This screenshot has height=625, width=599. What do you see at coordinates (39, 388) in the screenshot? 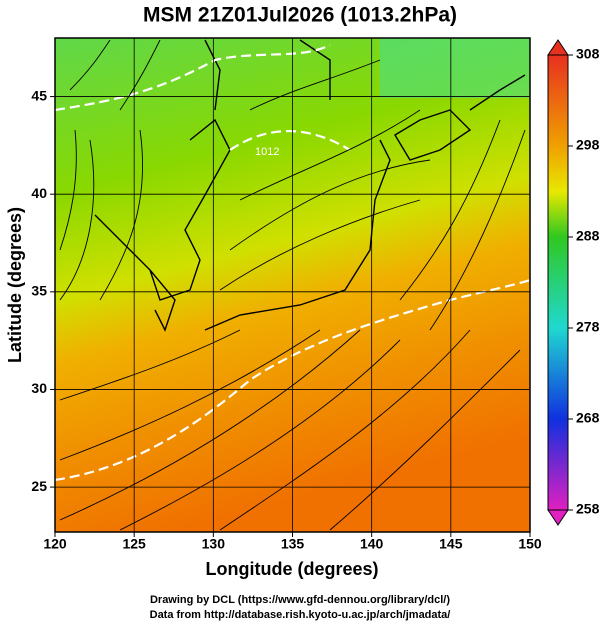
I see `y-tick-label: 30` at bounding box center [39, 388].